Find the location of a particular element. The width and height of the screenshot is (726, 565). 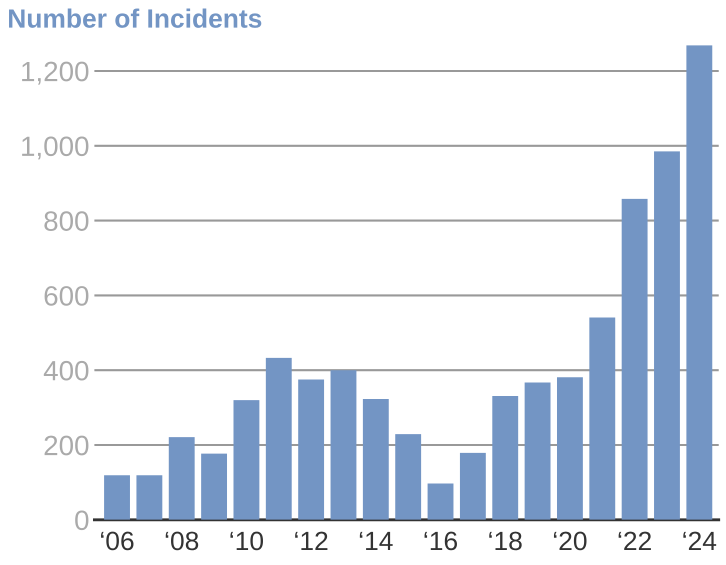

y-tick-label: 200 is located at coordinates (66, 446).